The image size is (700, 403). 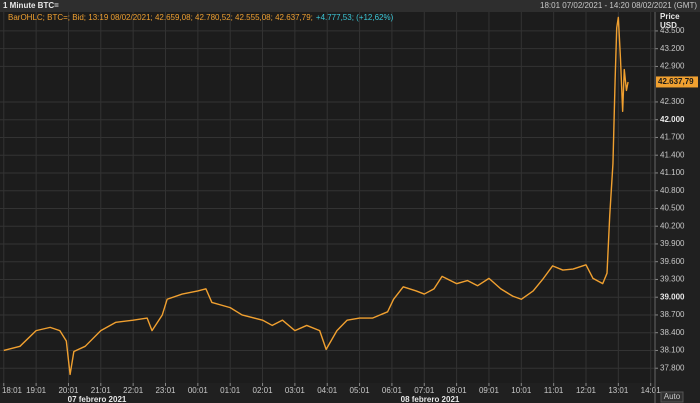 What do you see at coordinates (327, 390) in the screenshot?
I see `x-tick-label: 04:01` at bounding box center [327, 390].